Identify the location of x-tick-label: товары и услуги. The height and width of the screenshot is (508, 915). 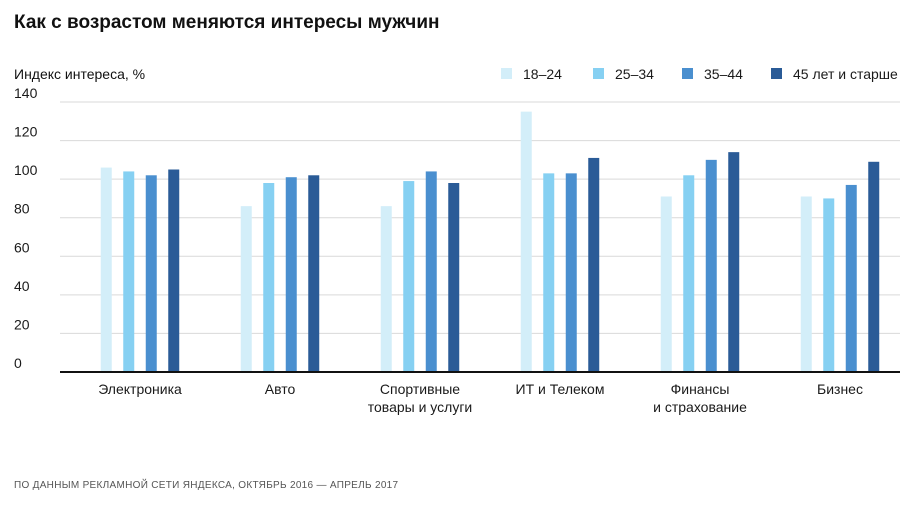
(420, 407).